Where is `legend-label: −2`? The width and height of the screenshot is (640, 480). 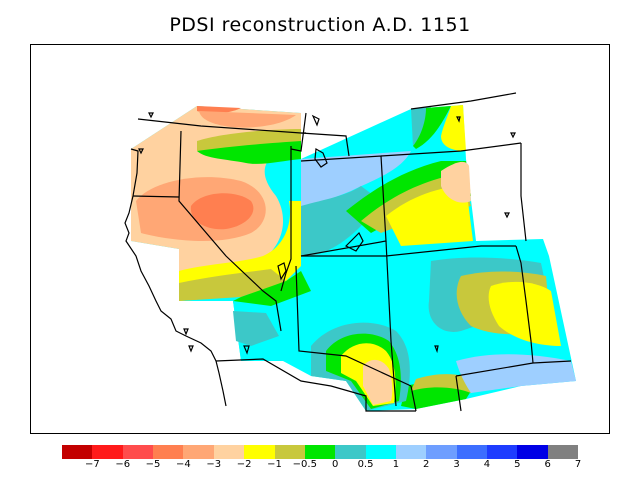 legend-label: −2 is located at coordinates (244, 464).